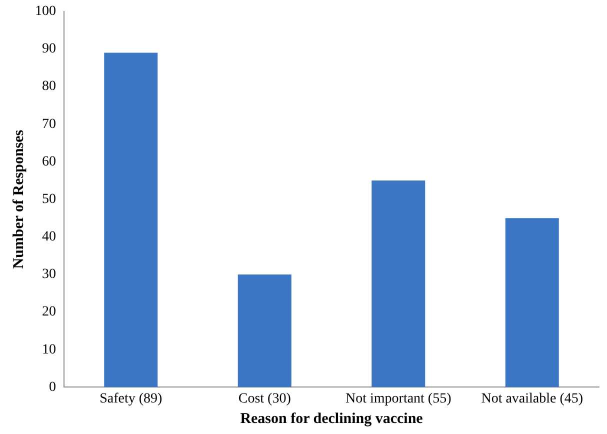  What do you see at coordinates (332, 418) in the screenshot?
I see `x-axis-title: Reason for declining vaccine` at bounding box center [332, 418].